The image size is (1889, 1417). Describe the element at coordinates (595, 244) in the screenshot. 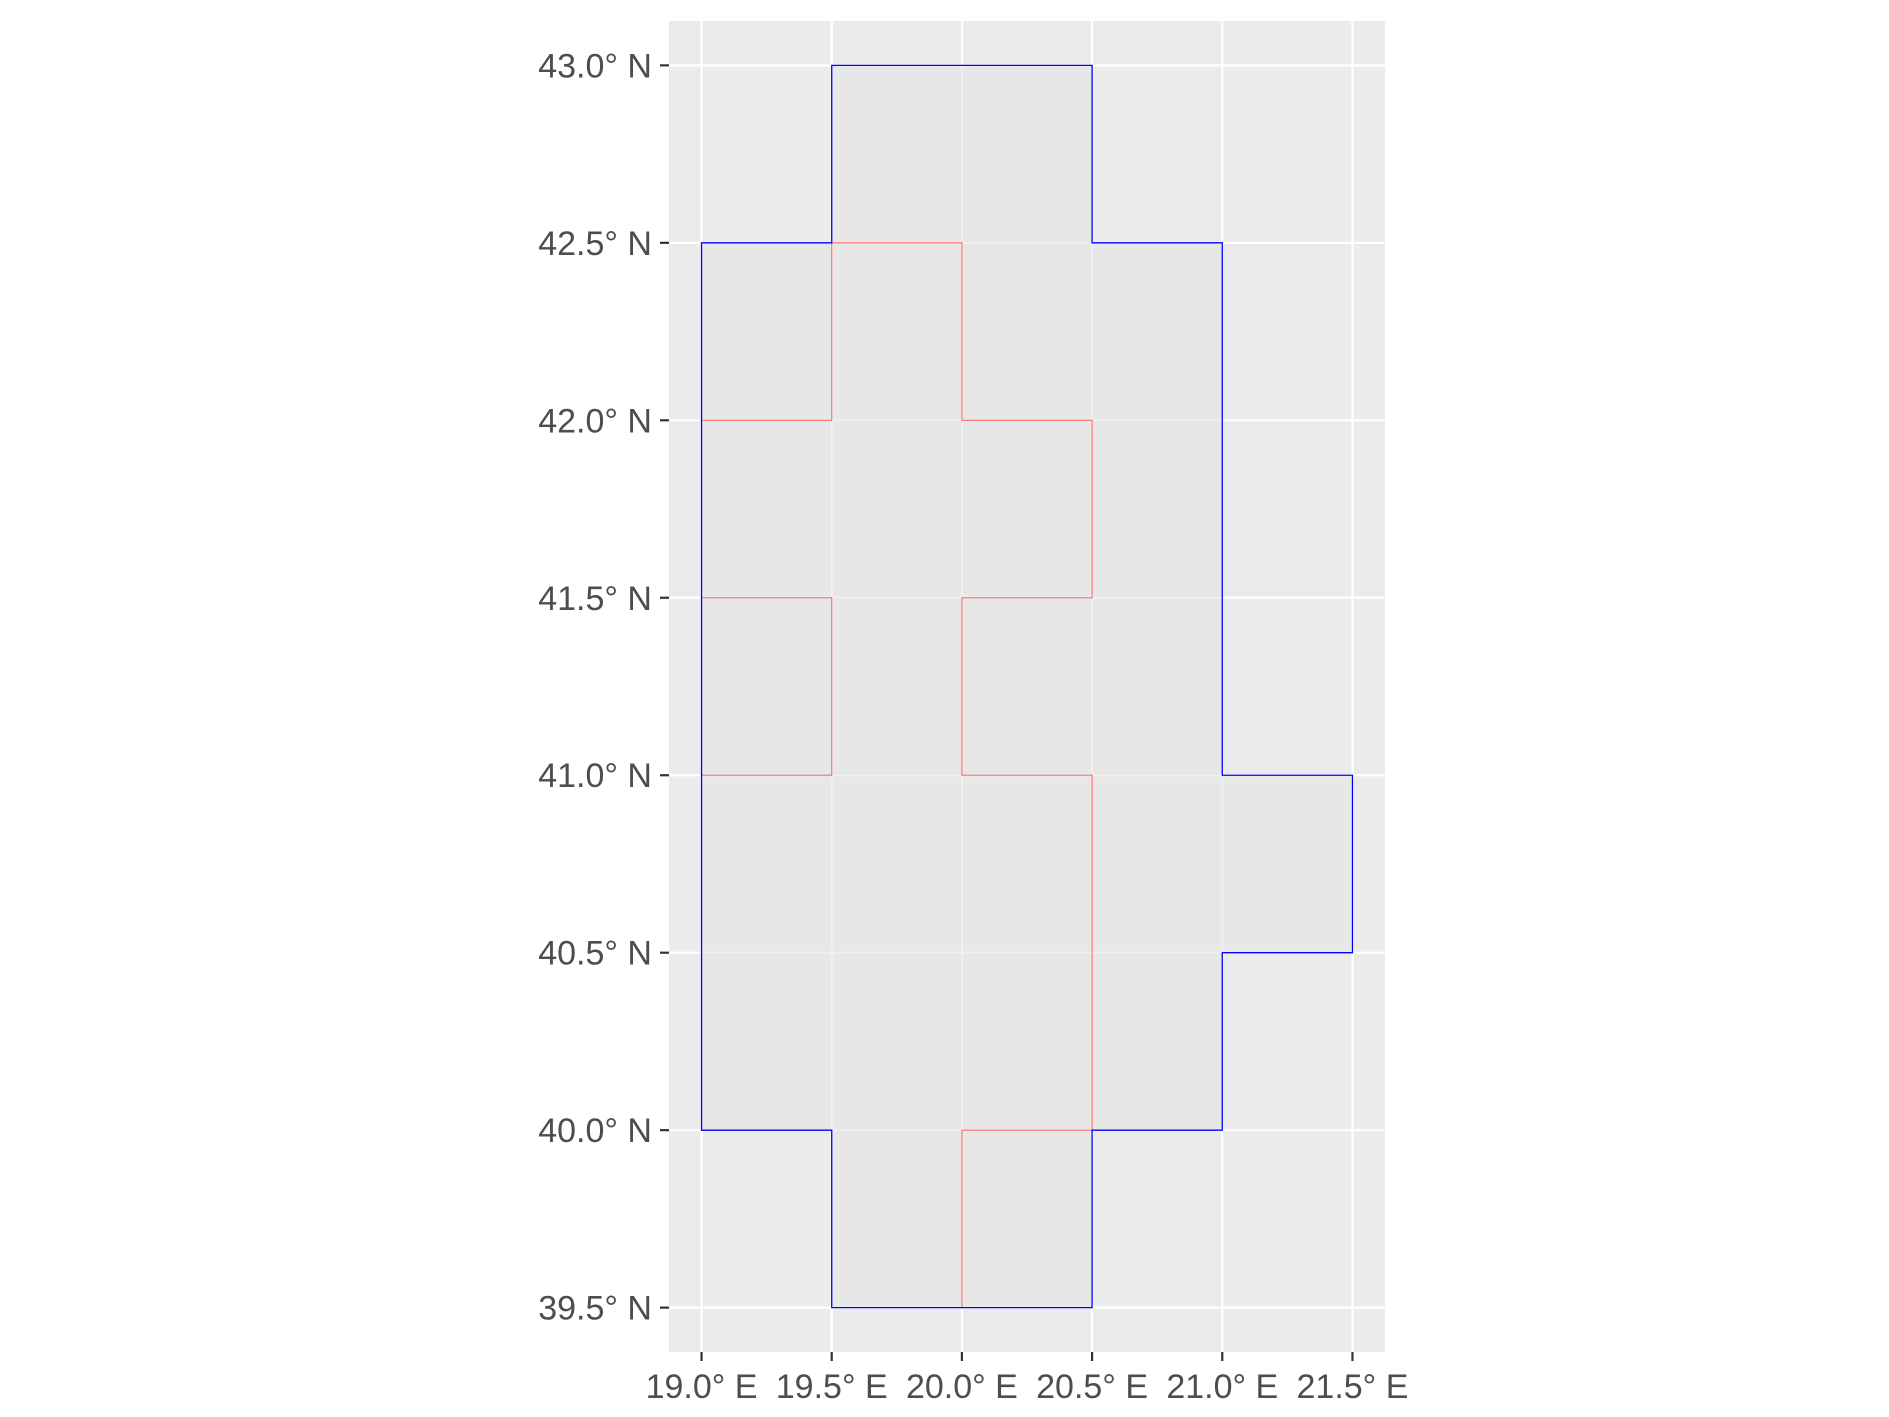

I see `y-tick-label: 42.5° N` at that location.